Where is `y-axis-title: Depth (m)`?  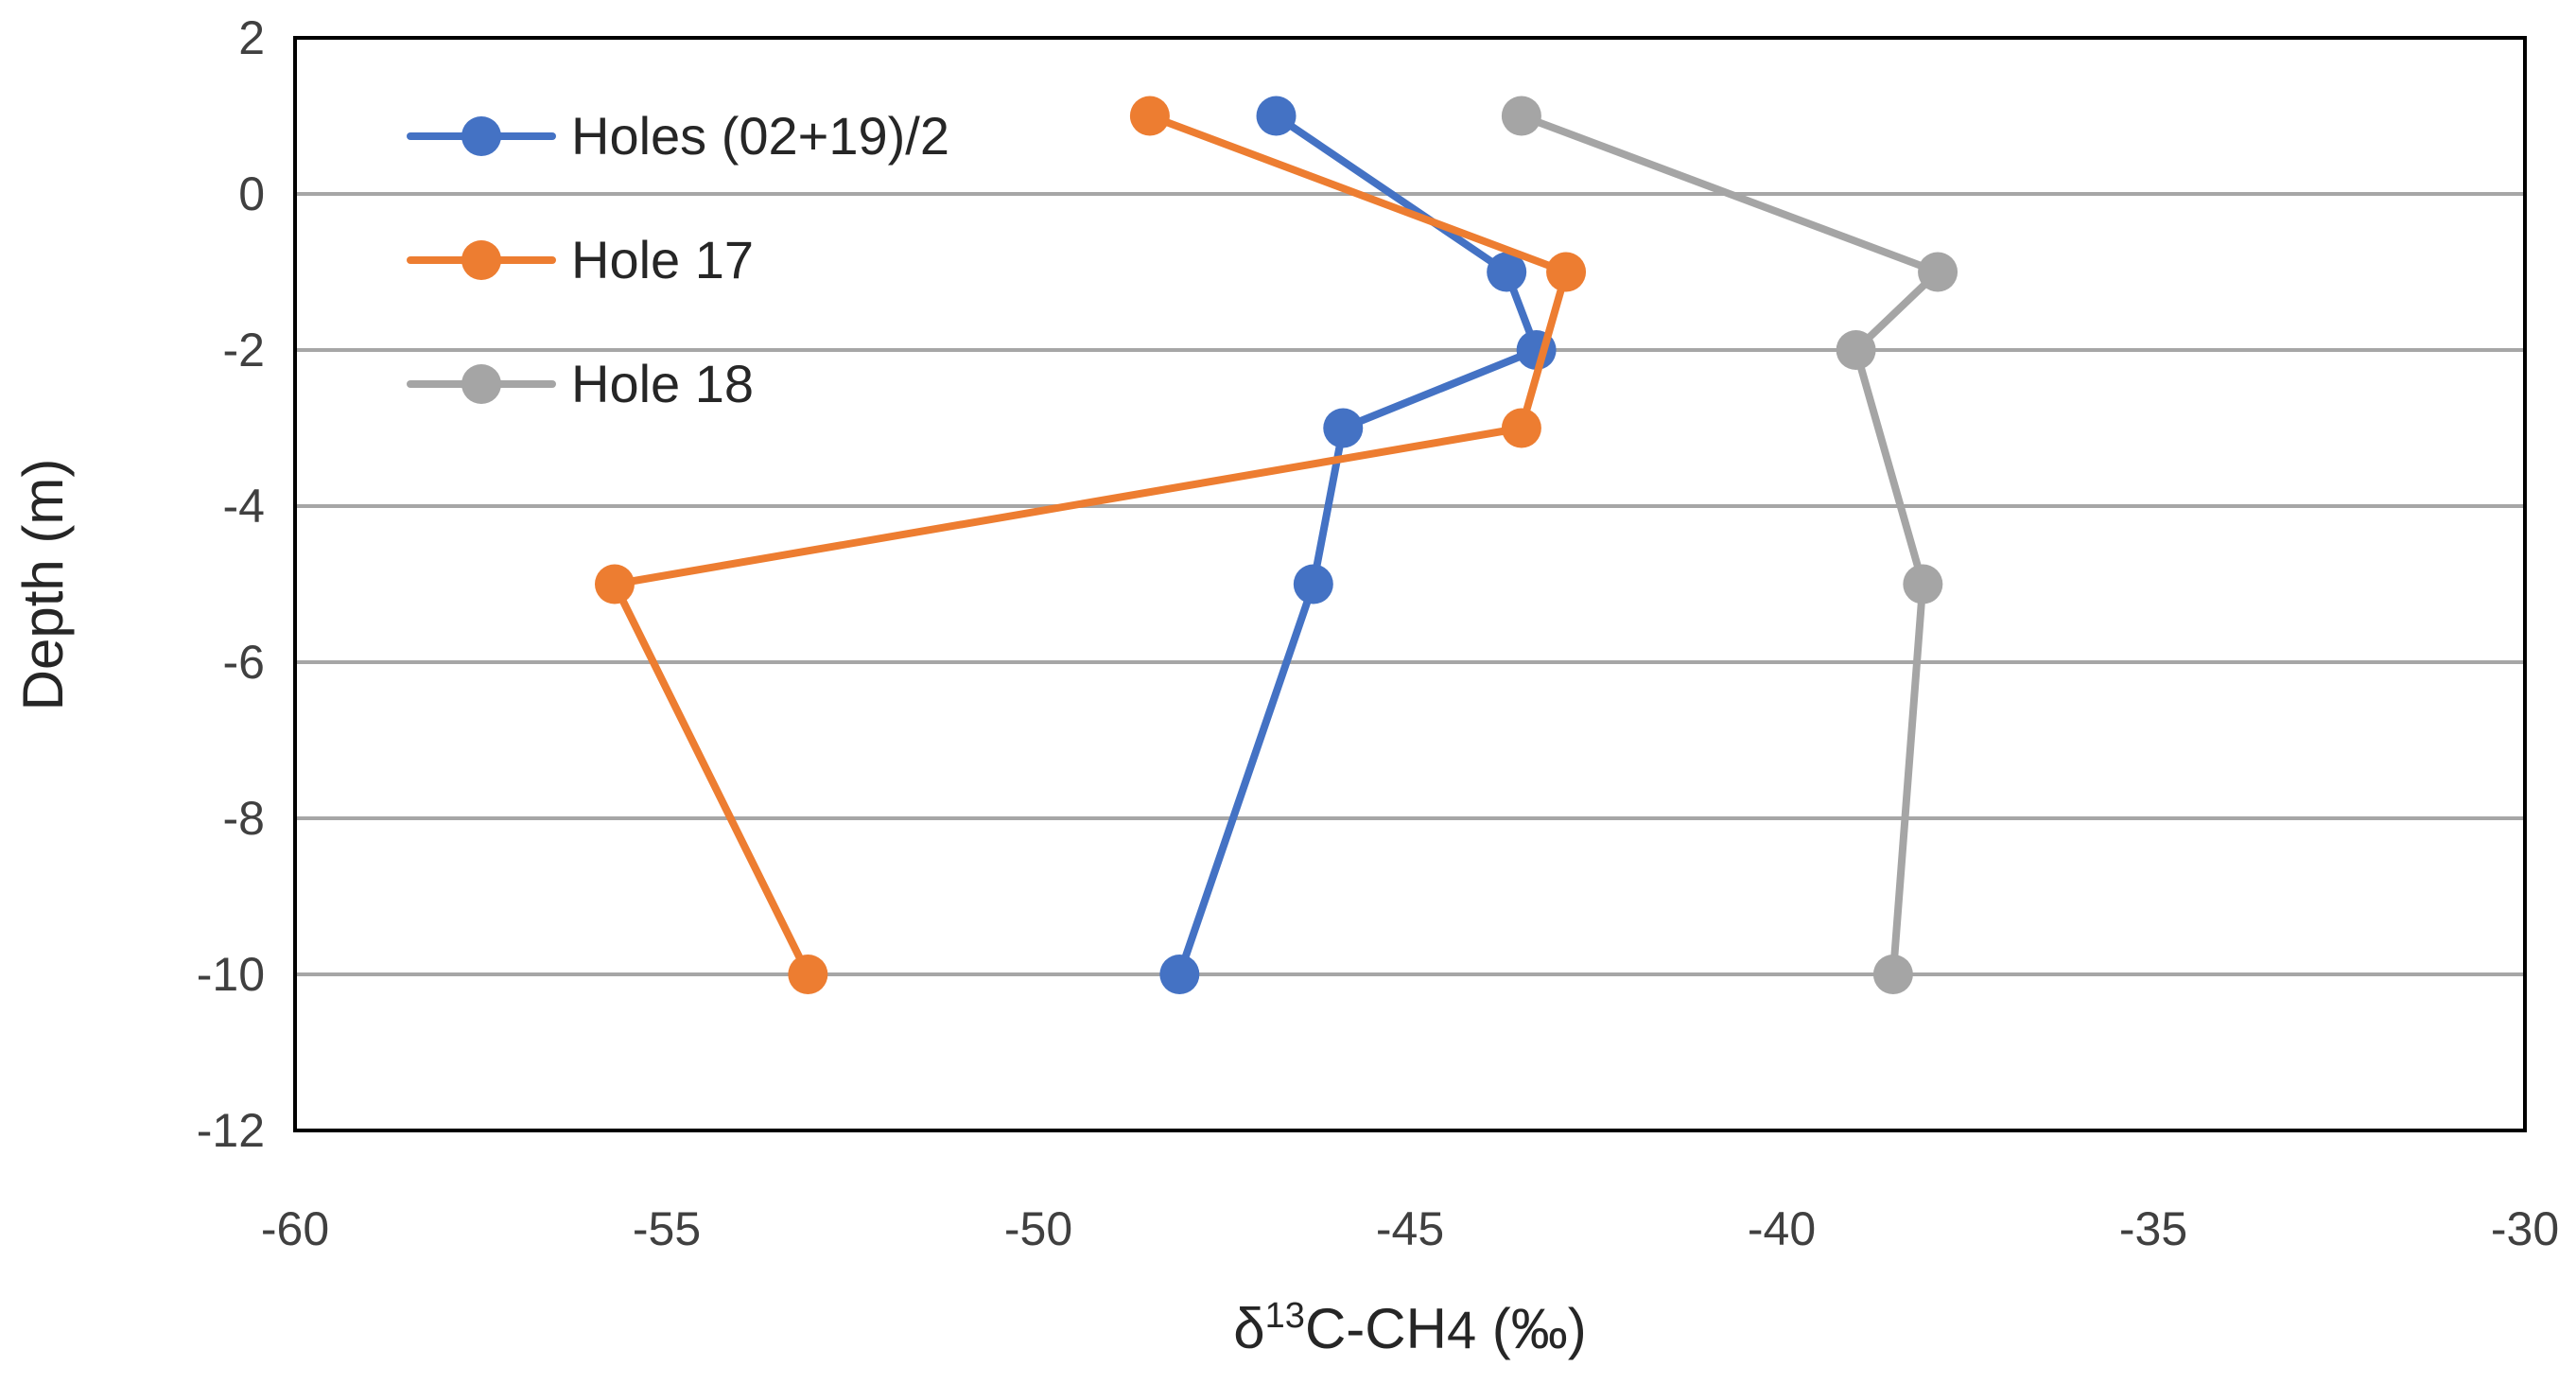
y-axis-title: Depth (m) is located at coordinates (43, 585).